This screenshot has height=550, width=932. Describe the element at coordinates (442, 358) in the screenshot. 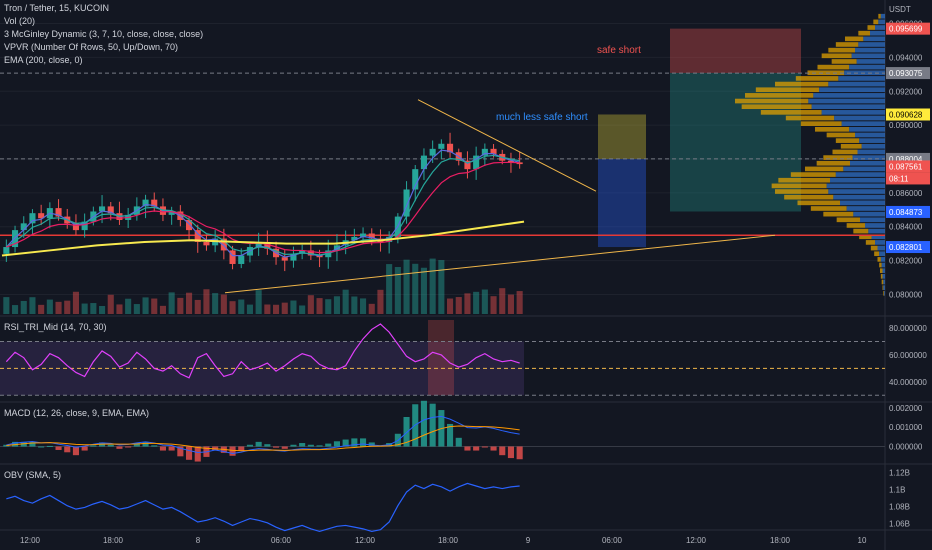

I see `rsi-panel` at that location.